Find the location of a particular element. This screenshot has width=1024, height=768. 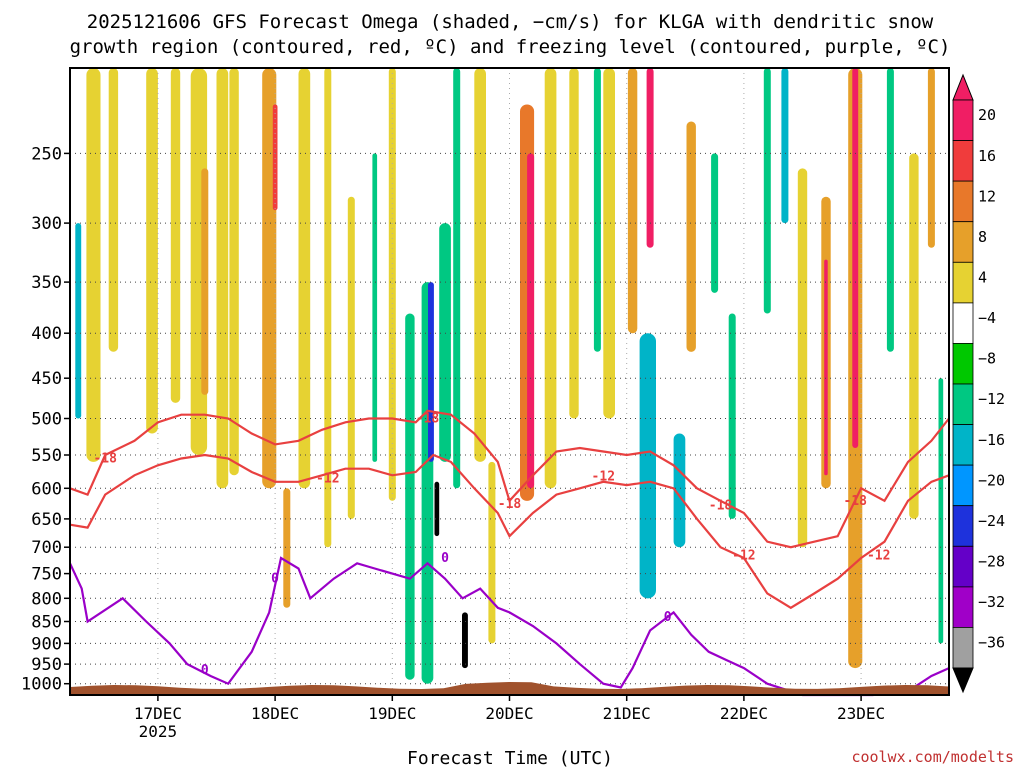

y-tick-label-250: 250 is located at coordinates (46, 154).